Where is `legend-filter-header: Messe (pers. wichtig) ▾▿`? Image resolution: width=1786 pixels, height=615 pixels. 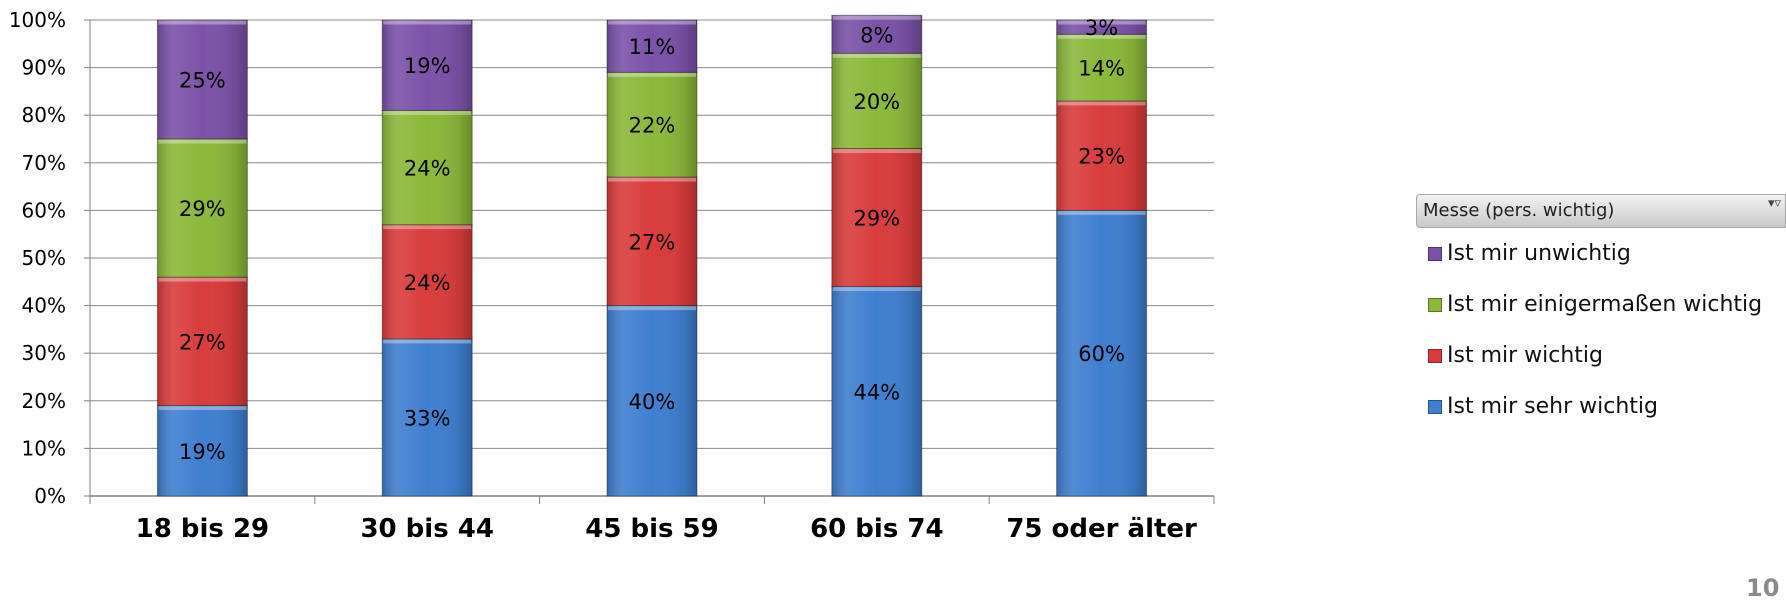
legend-filter-header: Messe (pers. wichtig) ▾▿ is located at coordinates (1601, 211).